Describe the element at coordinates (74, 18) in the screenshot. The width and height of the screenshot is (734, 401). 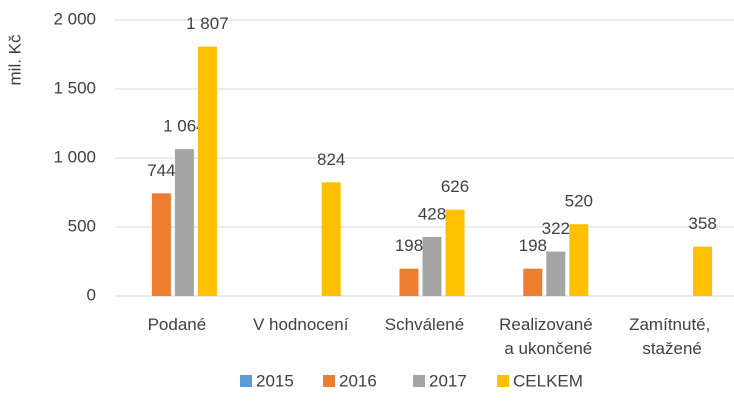
I see `y-tick-label: 2 000` at that location.